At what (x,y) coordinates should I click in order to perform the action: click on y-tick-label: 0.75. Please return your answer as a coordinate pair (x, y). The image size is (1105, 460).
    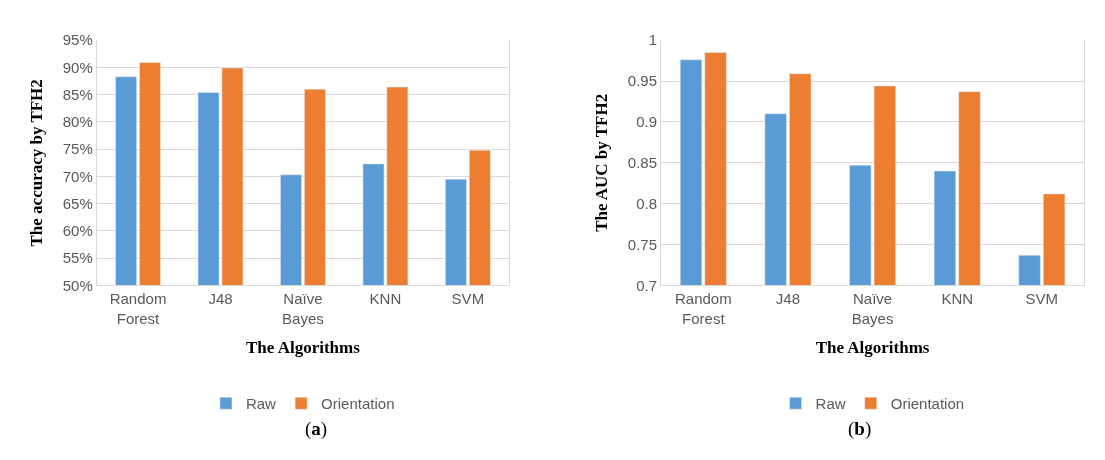
    Looking at the image, I should click on (642, 244).